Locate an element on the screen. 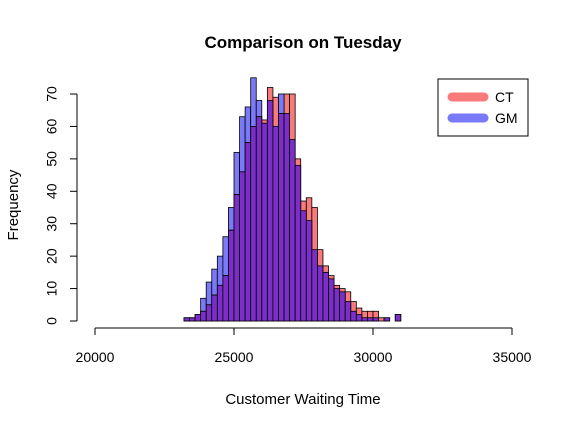 This screenshot has width=569, height=428. y-tick-label: 0 is located at coordinates (52, 321).